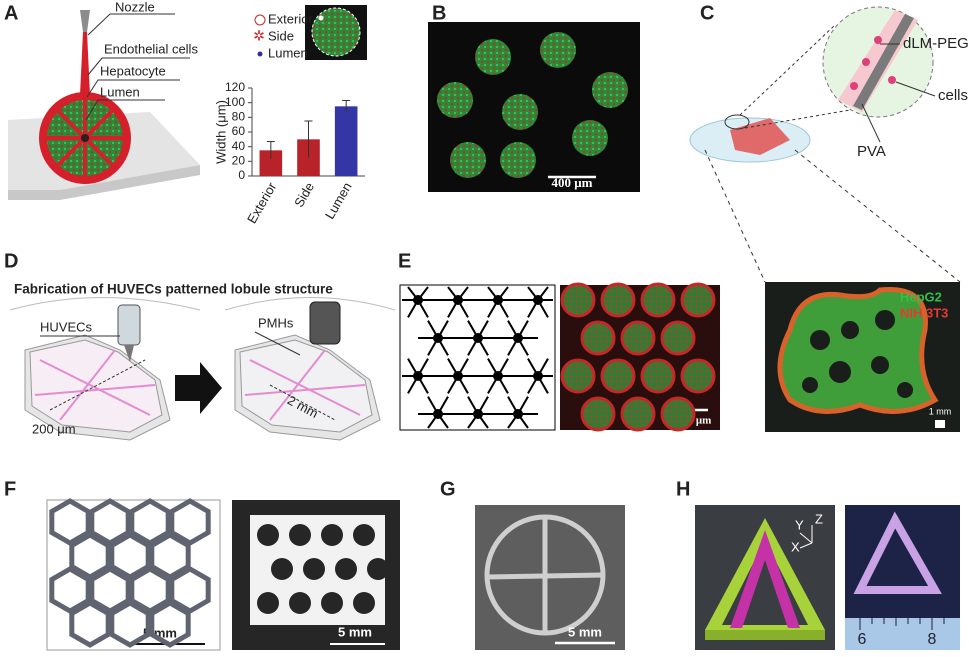 The width and height of the screenshot is (969, 657). Describe the element at coordinates (336, 32) in the screenshot. I see `exterior-ring` at that location.